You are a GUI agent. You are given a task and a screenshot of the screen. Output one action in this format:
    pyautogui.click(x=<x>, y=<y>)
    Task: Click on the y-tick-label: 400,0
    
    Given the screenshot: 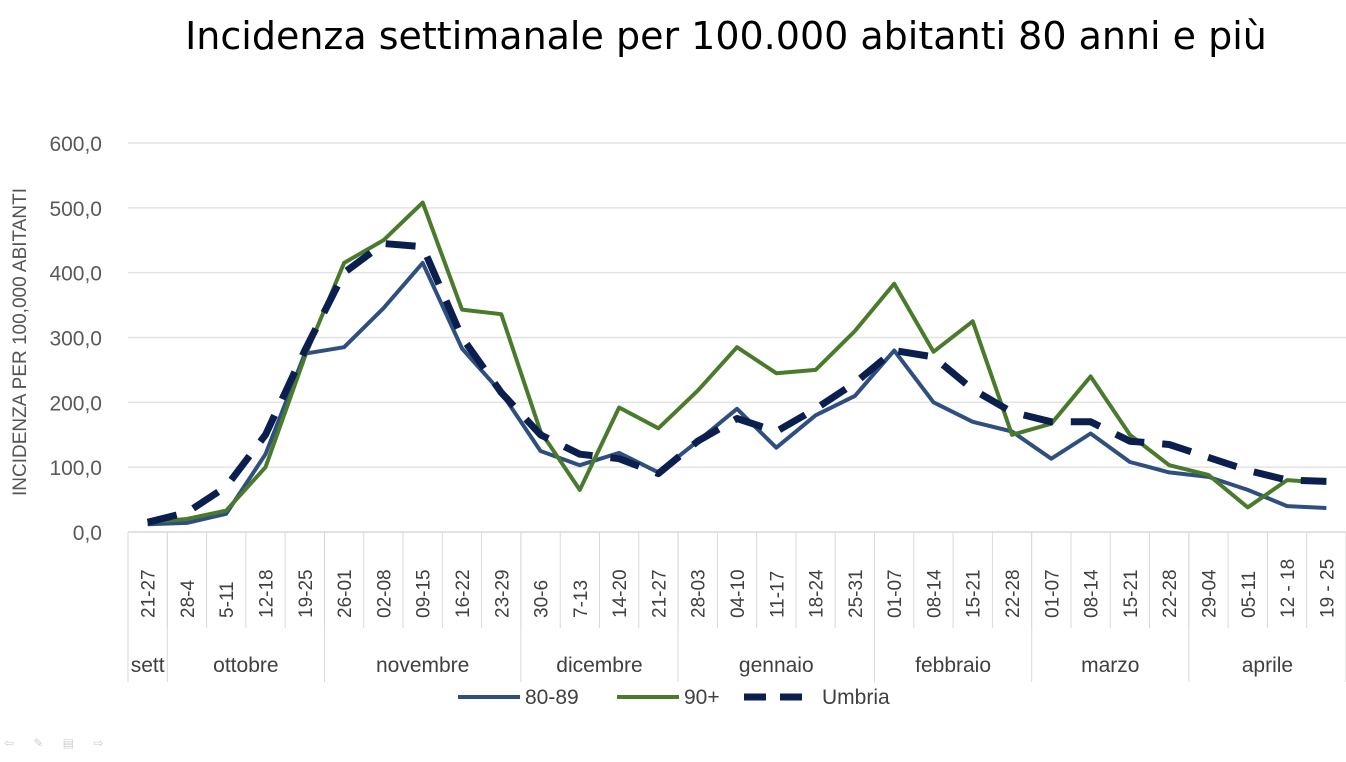 What is the action you would take?
    pyautogui.click(x=75, y=274)
    